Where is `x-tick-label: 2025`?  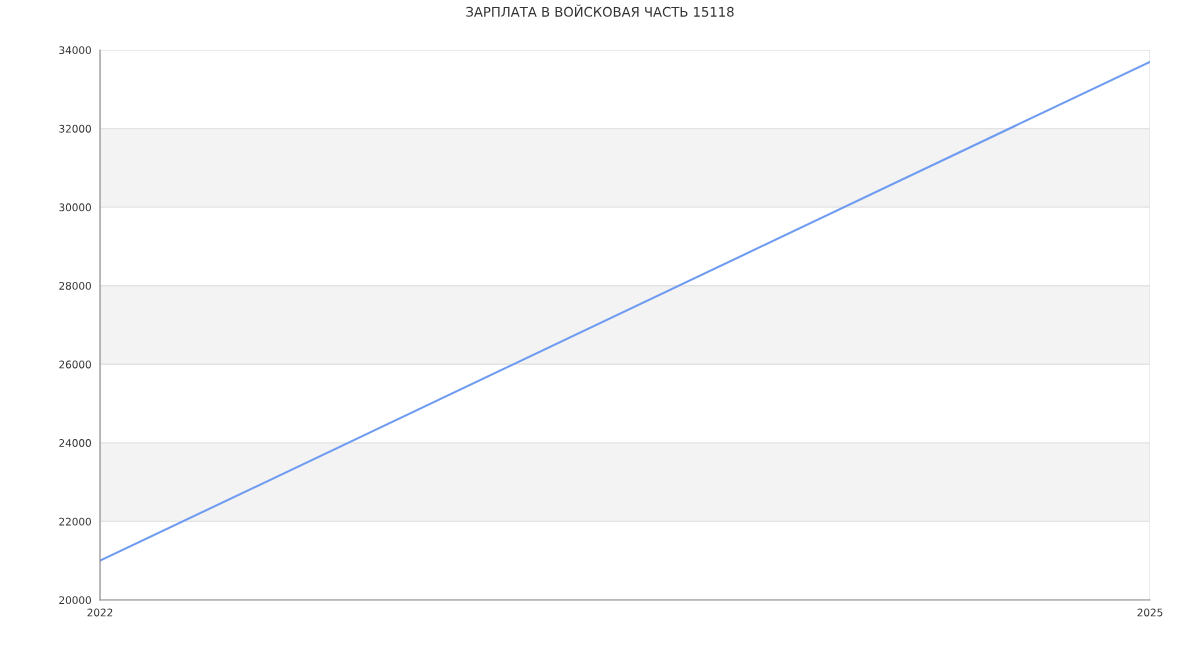 x-tick-label: 2025 is located at coordinates (1150, 612).